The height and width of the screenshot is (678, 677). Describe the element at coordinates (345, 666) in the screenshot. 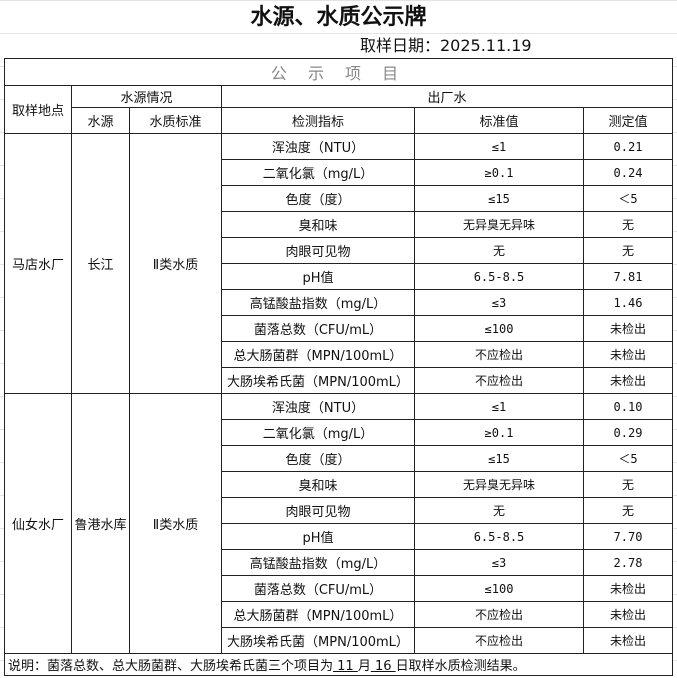

I see `note-month: 11` at that location.